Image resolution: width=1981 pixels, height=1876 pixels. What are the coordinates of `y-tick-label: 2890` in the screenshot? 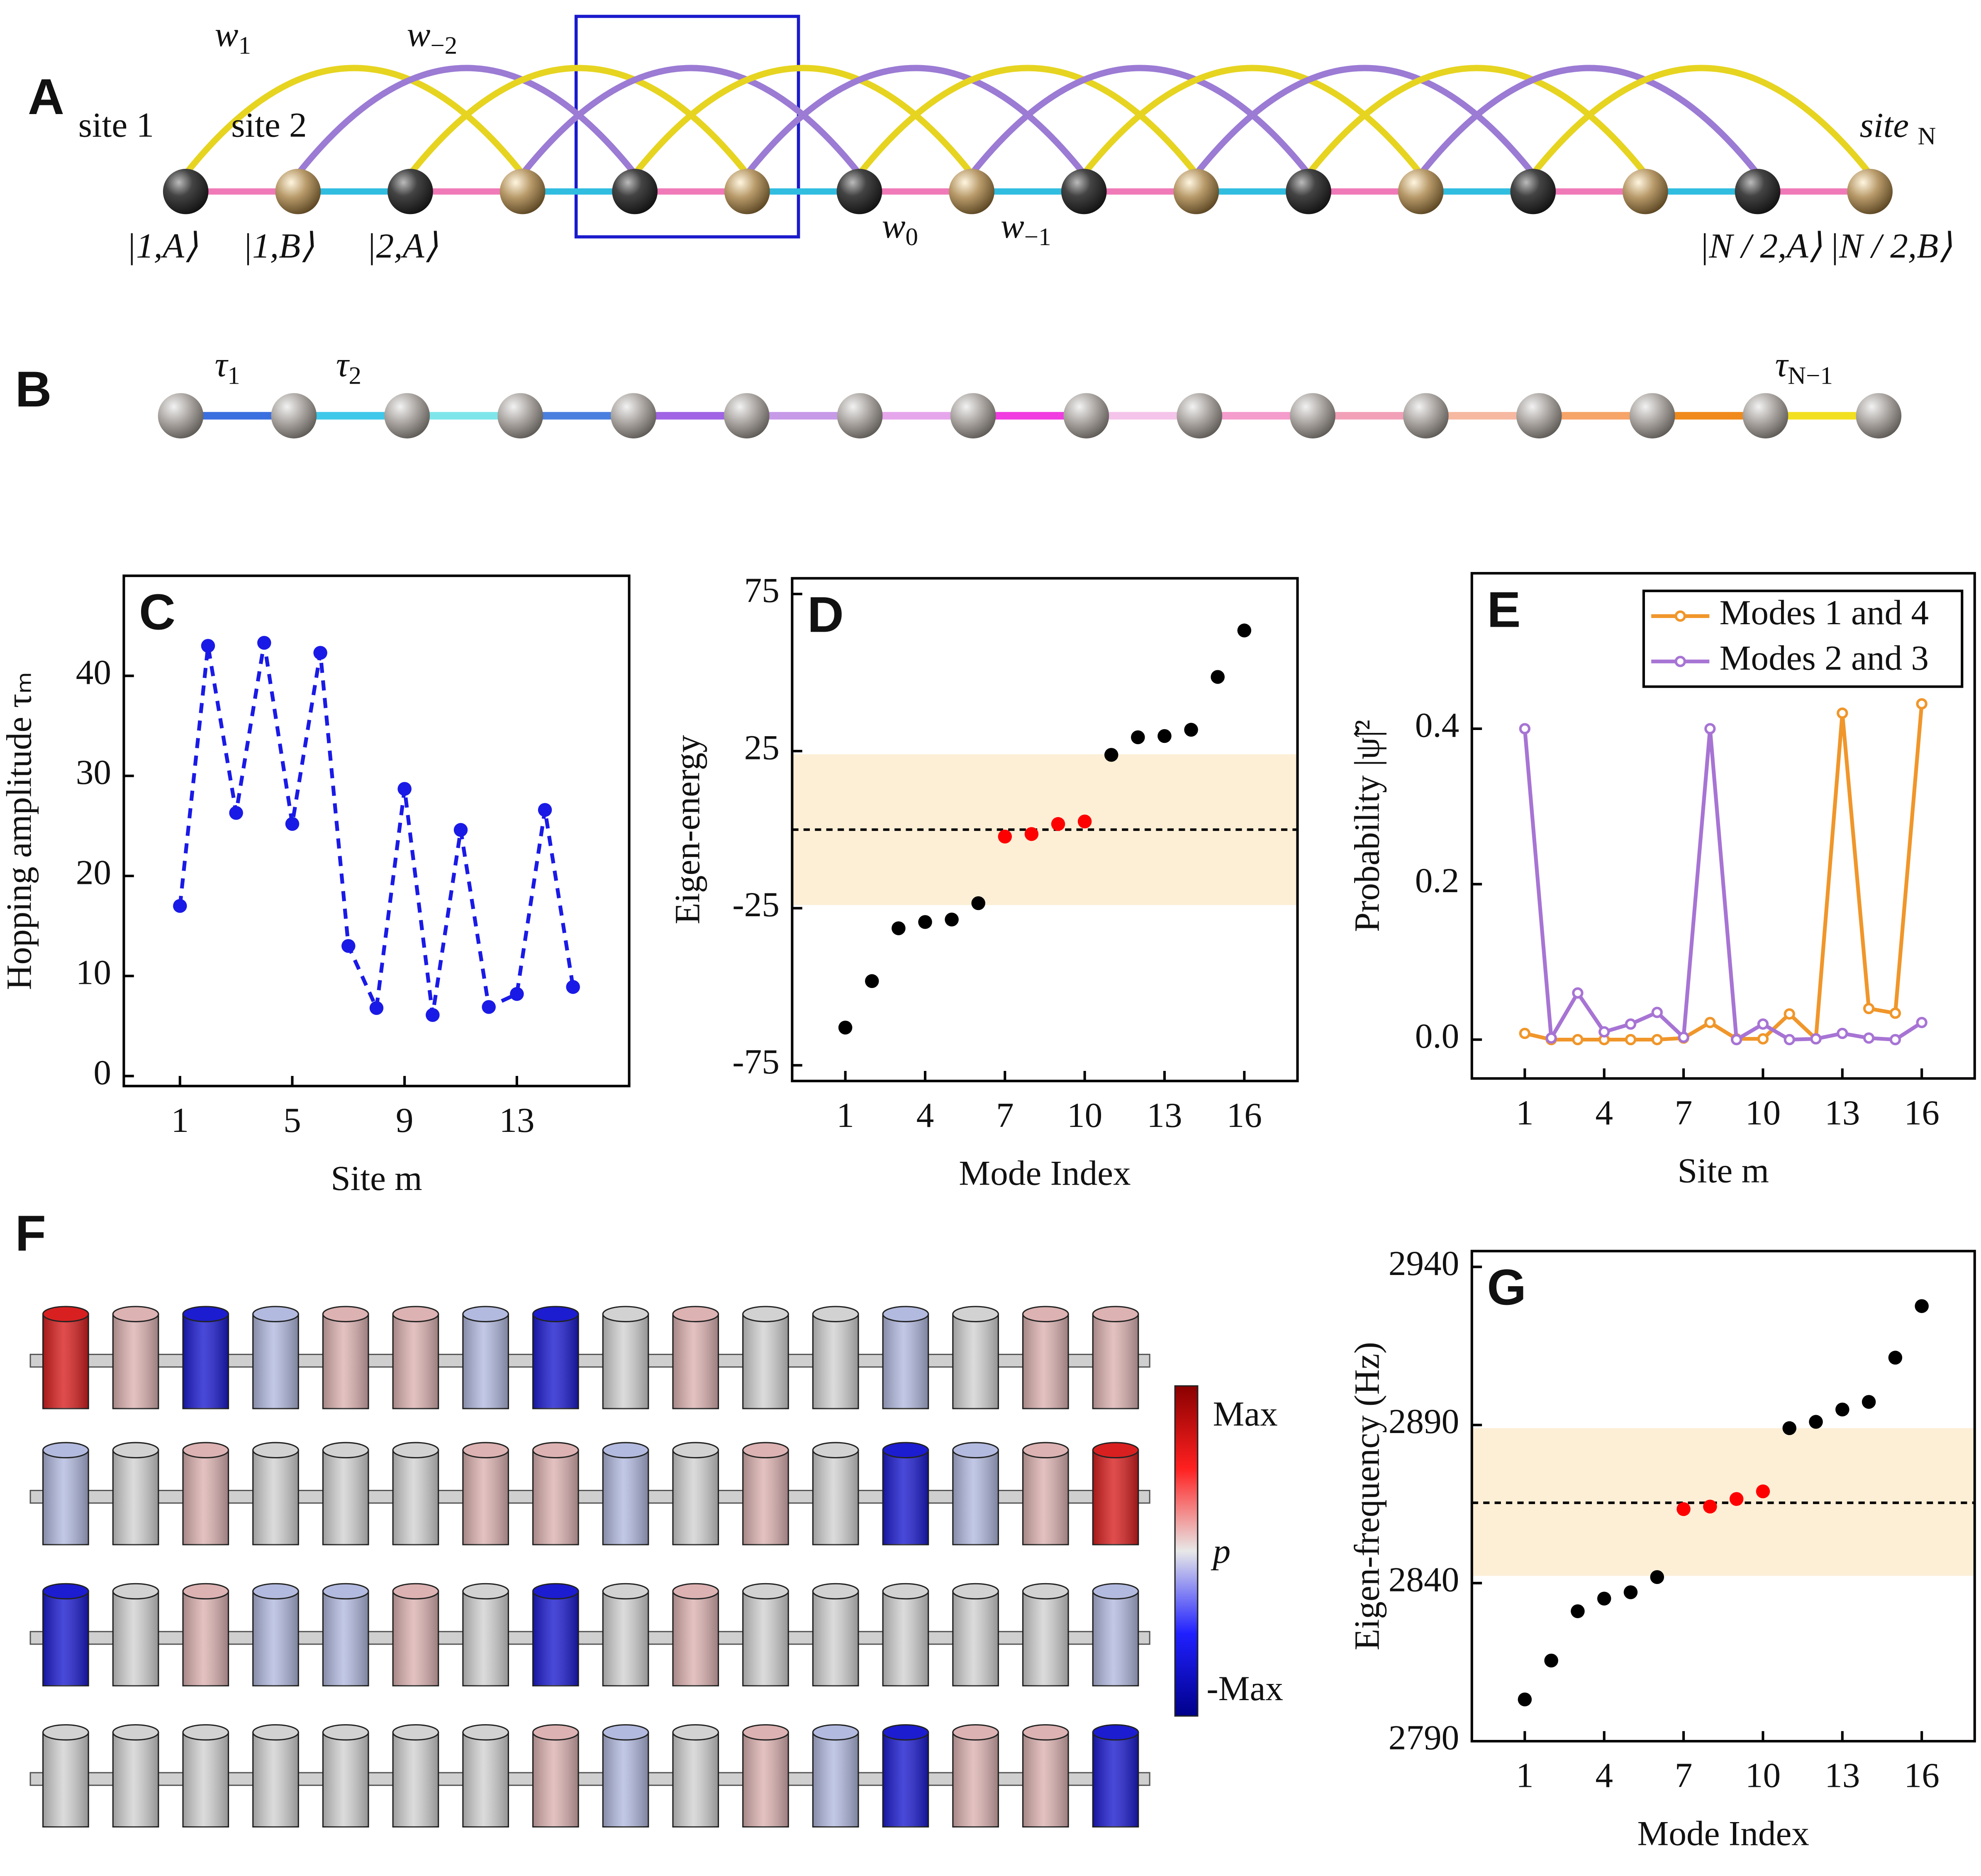 It's located at (1424, 1421).